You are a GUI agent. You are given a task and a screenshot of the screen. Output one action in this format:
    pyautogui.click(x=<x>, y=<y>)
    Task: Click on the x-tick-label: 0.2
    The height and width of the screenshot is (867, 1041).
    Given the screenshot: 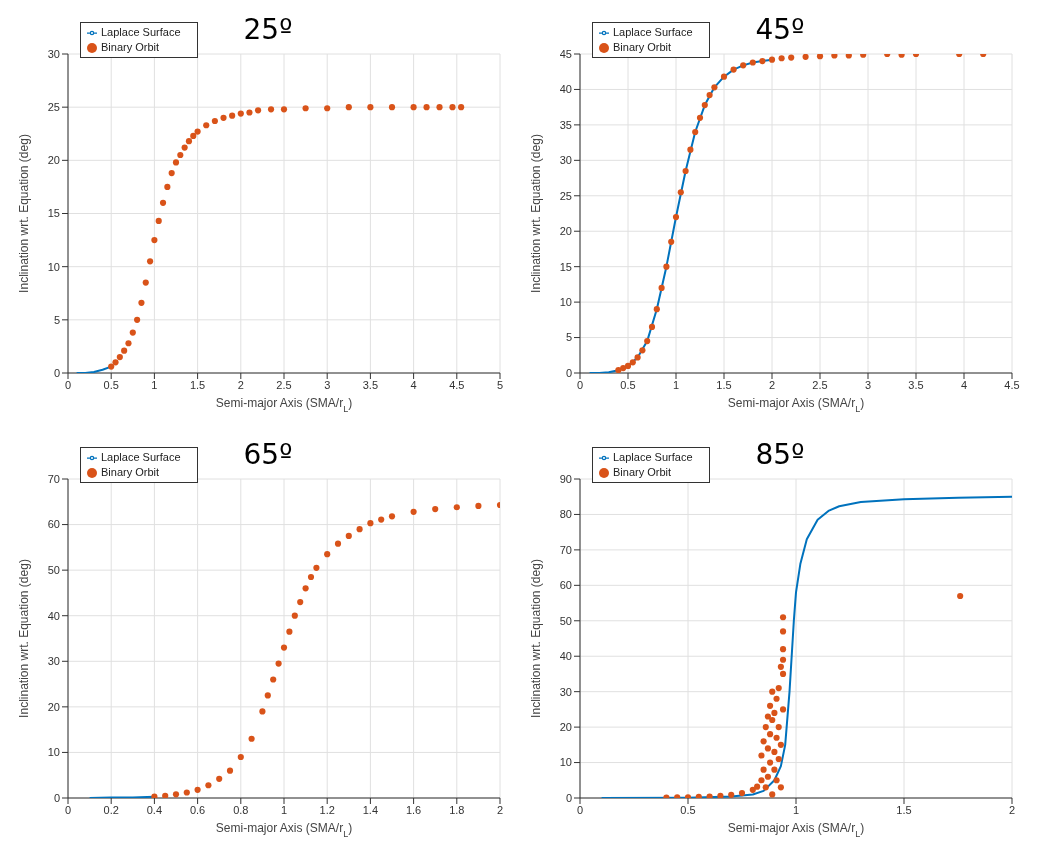 What is the action you would take?
    pyautogui.click(x=111, y=809)
    